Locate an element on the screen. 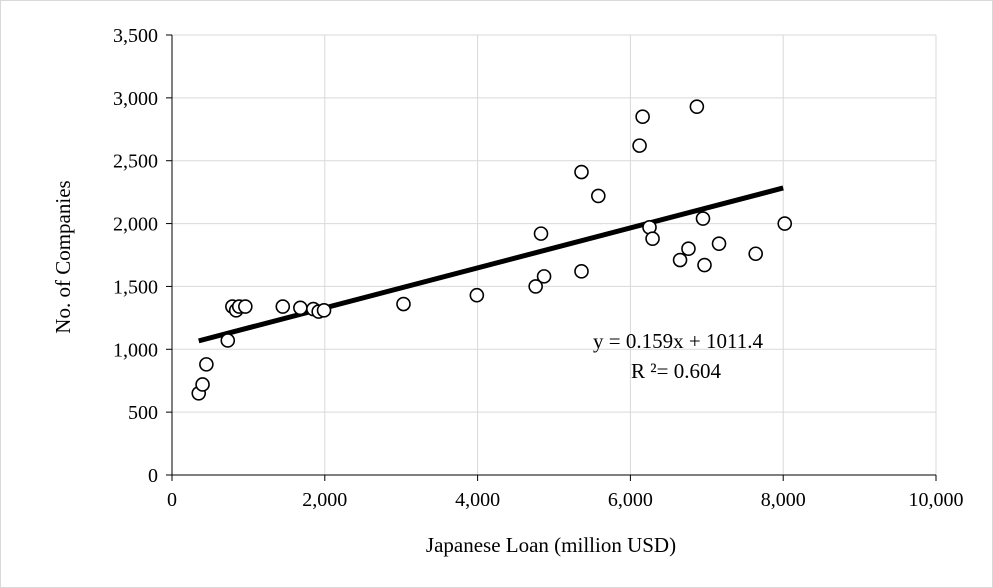  x-axis-title: Japanese Loan (million USD) is located at coordinates (551, 545).